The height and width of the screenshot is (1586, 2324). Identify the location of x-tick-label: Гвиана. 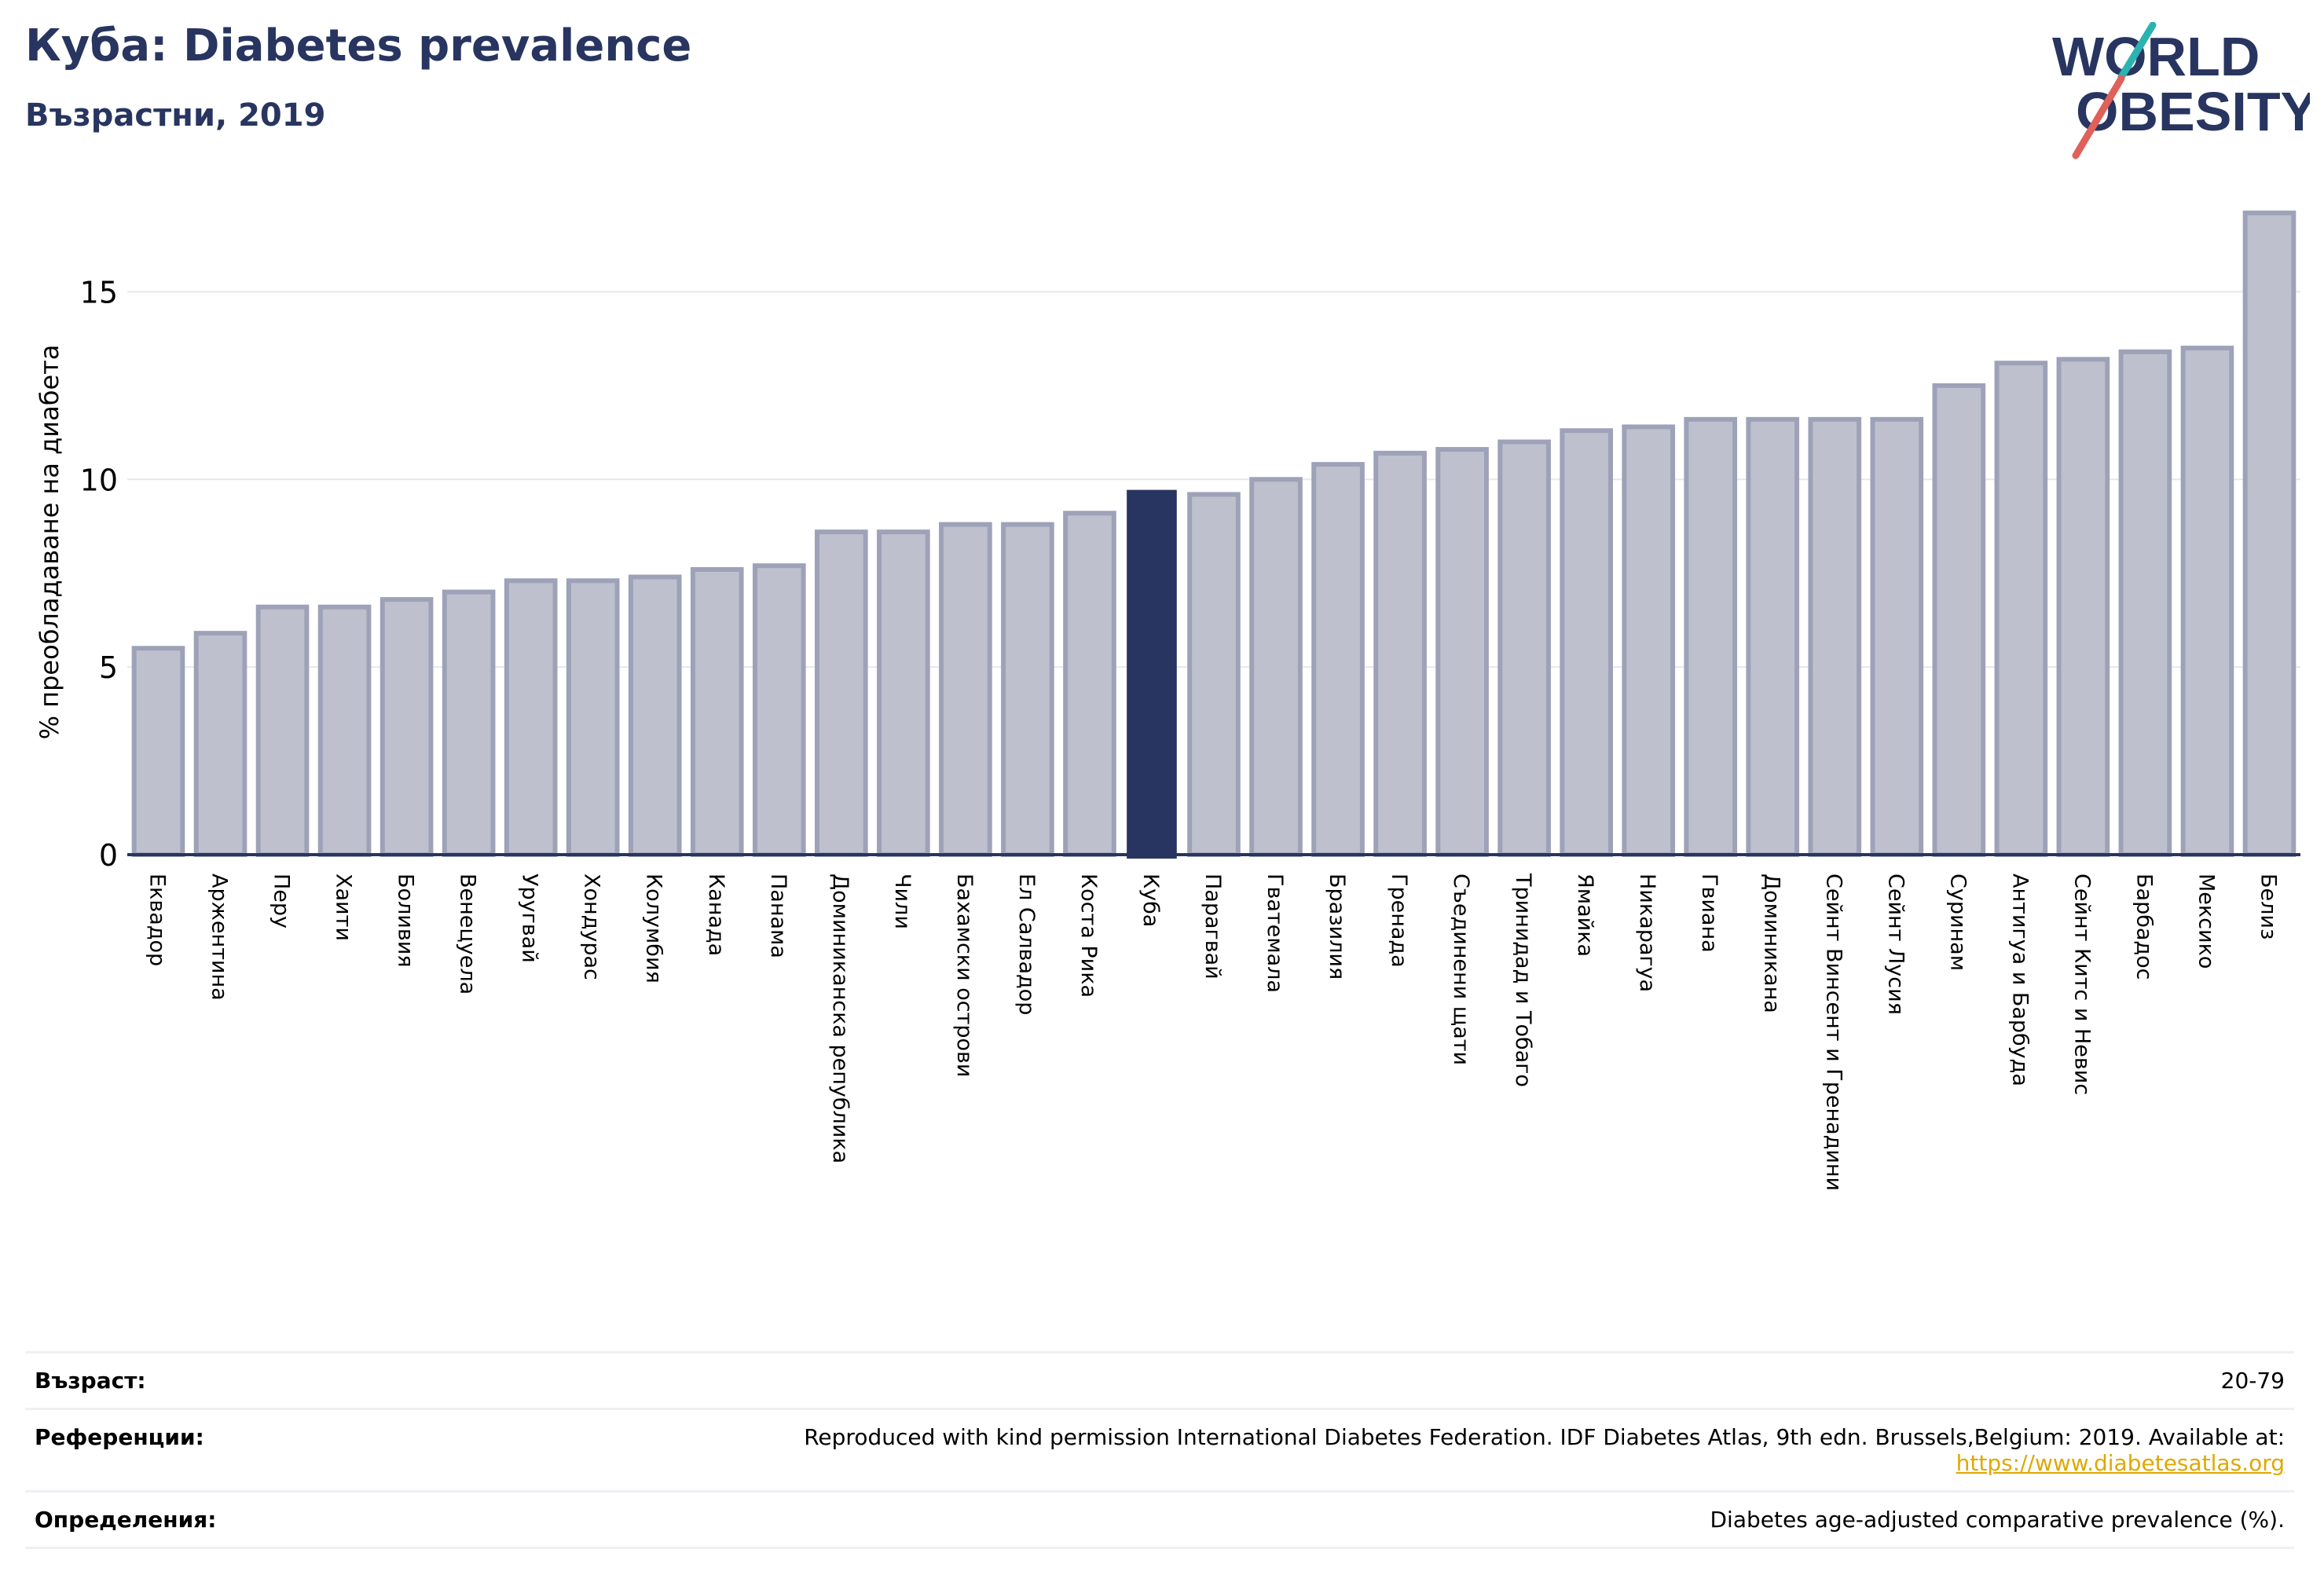
(1709, 913).